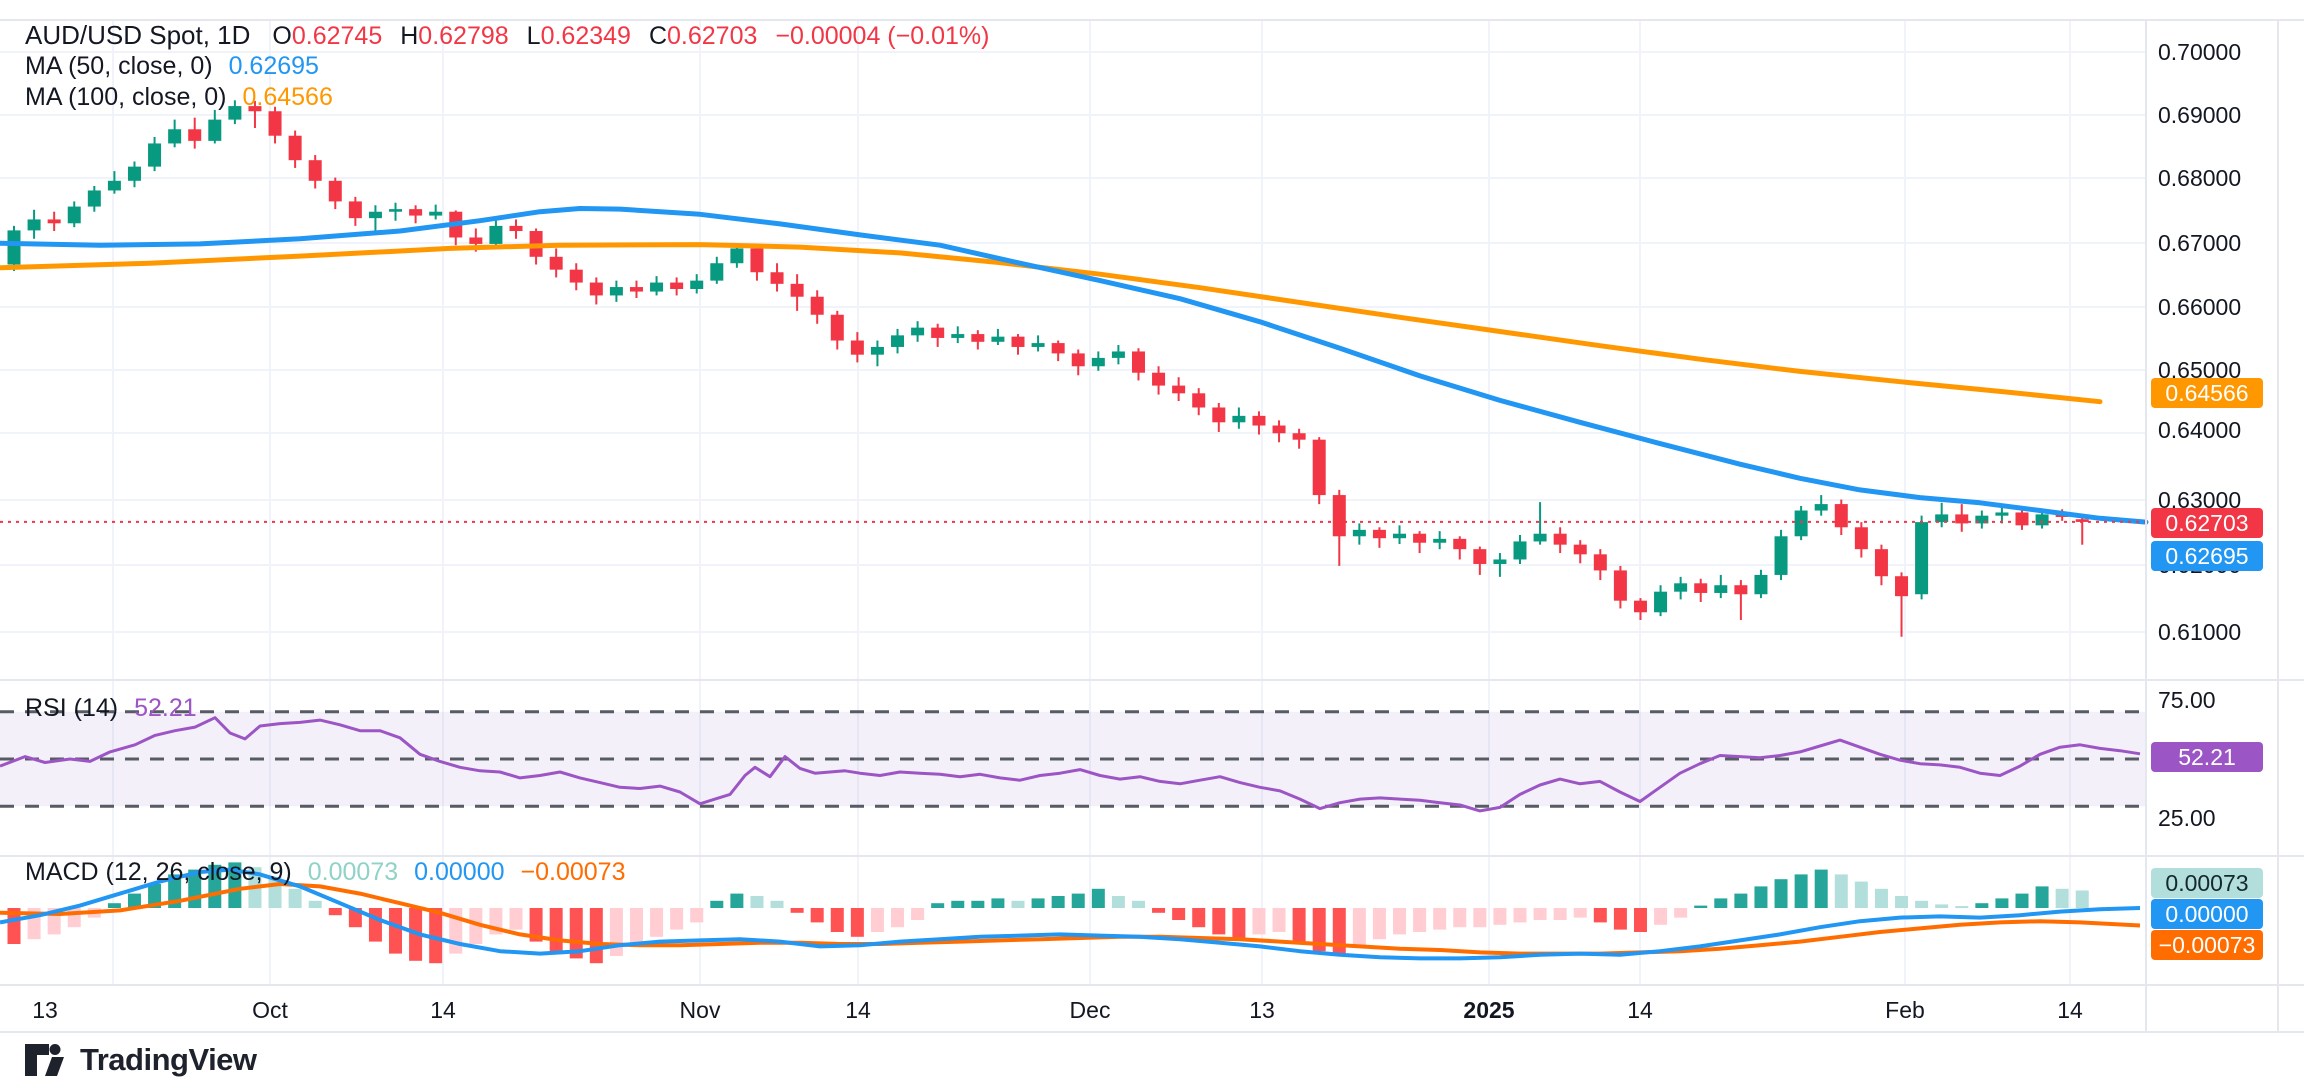 The height and width of the screenshot is (1092, 2304). What do you see at coordinates (463, 36) in the screenshot?
I see `high-value: 0.62798` at bounding box center [463, 36].